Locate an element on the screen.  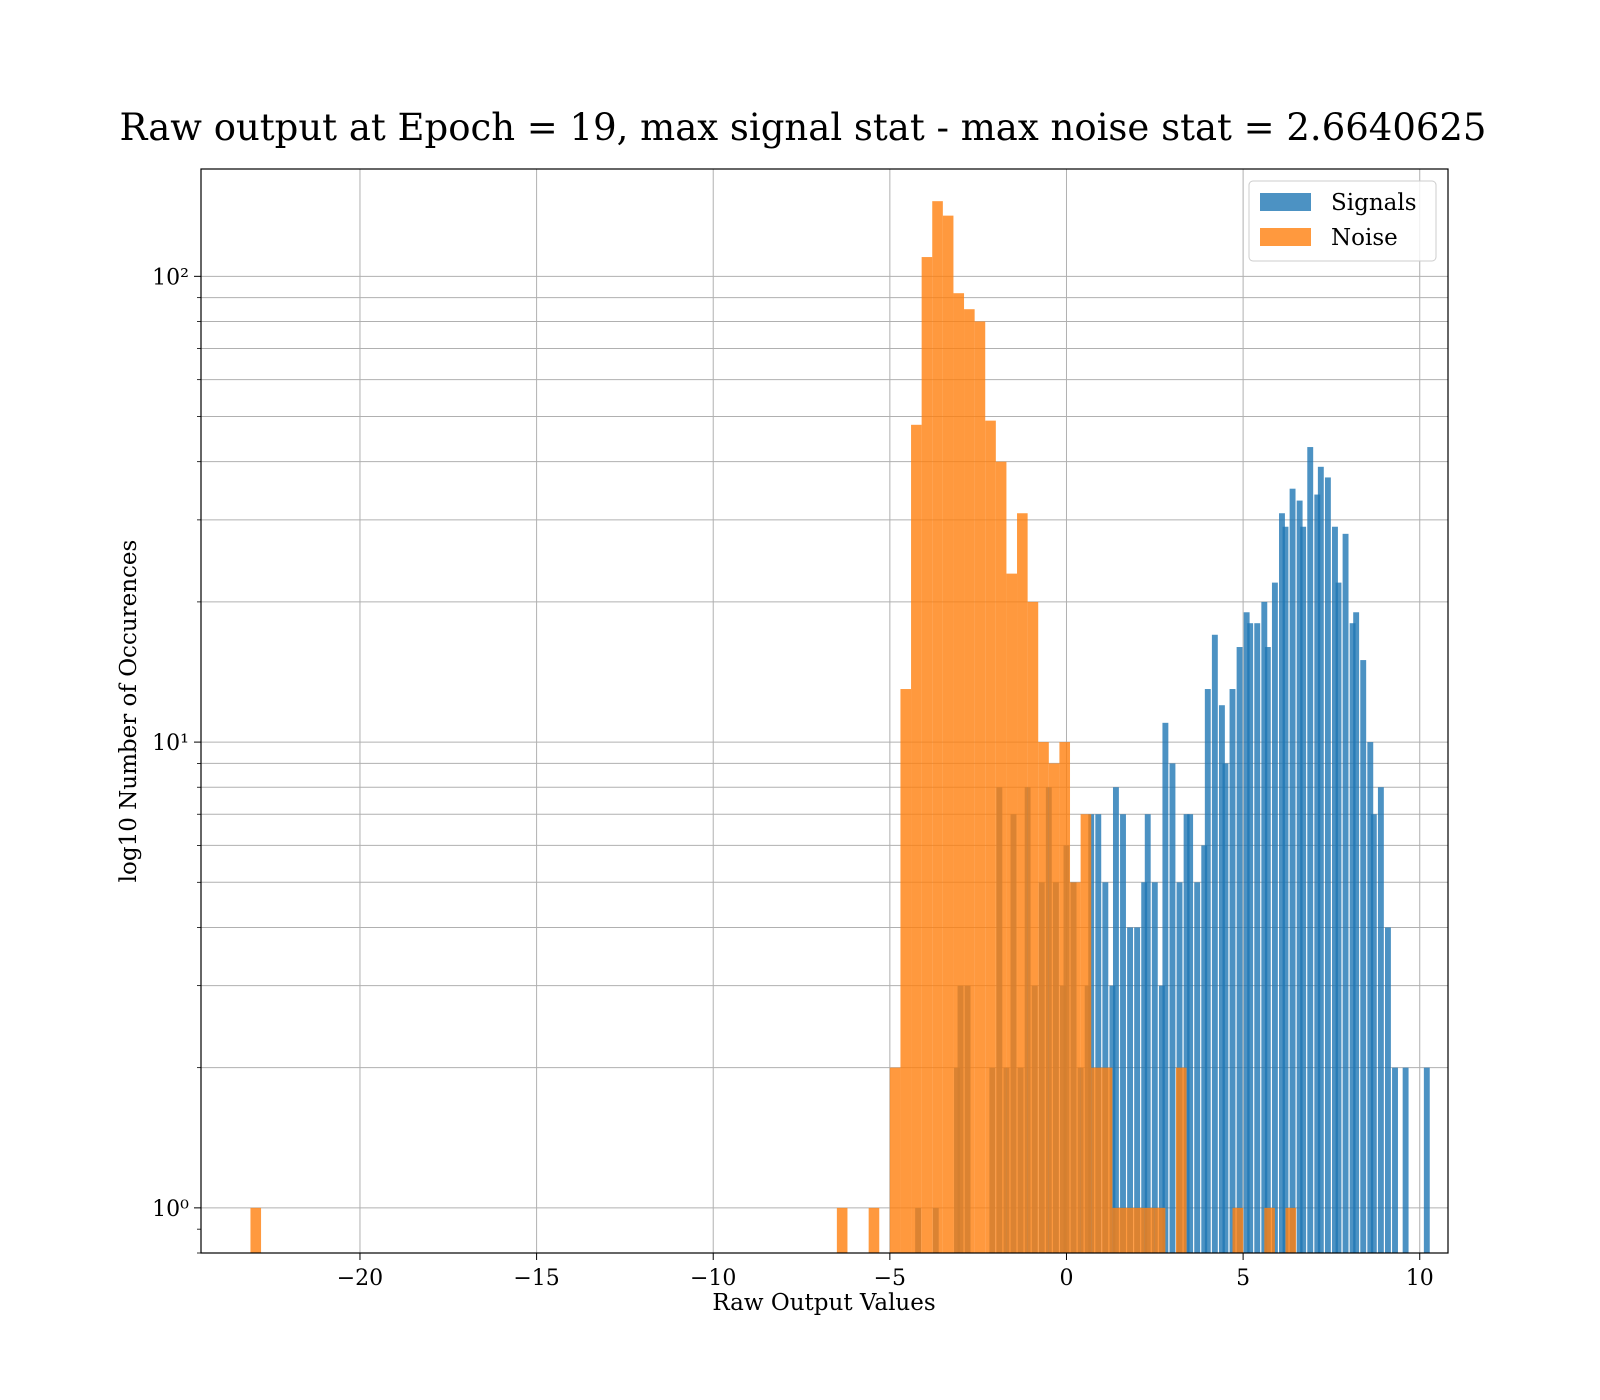
x-axis-ticks: −20 −15 −10 −5 0 5 10 is located at coordinates (885, 1272).